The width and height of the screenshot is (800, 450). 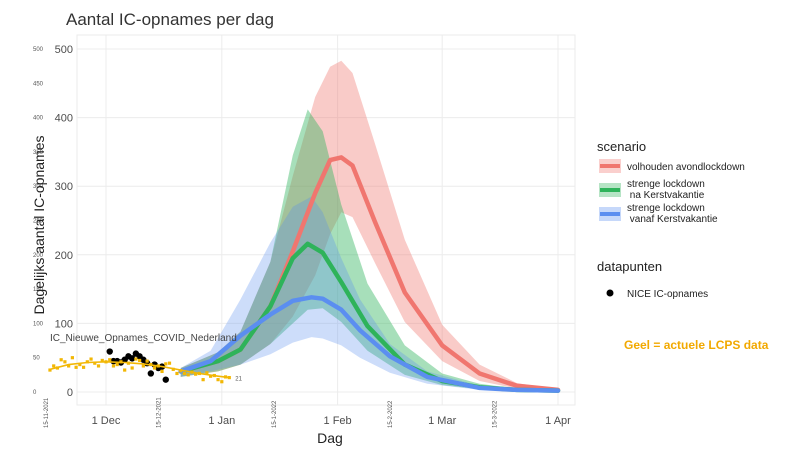 What do you see at coordinates (64, 50) in the screenshot?
I see `y-tick-label: 500` at bounding box center [64, 50].